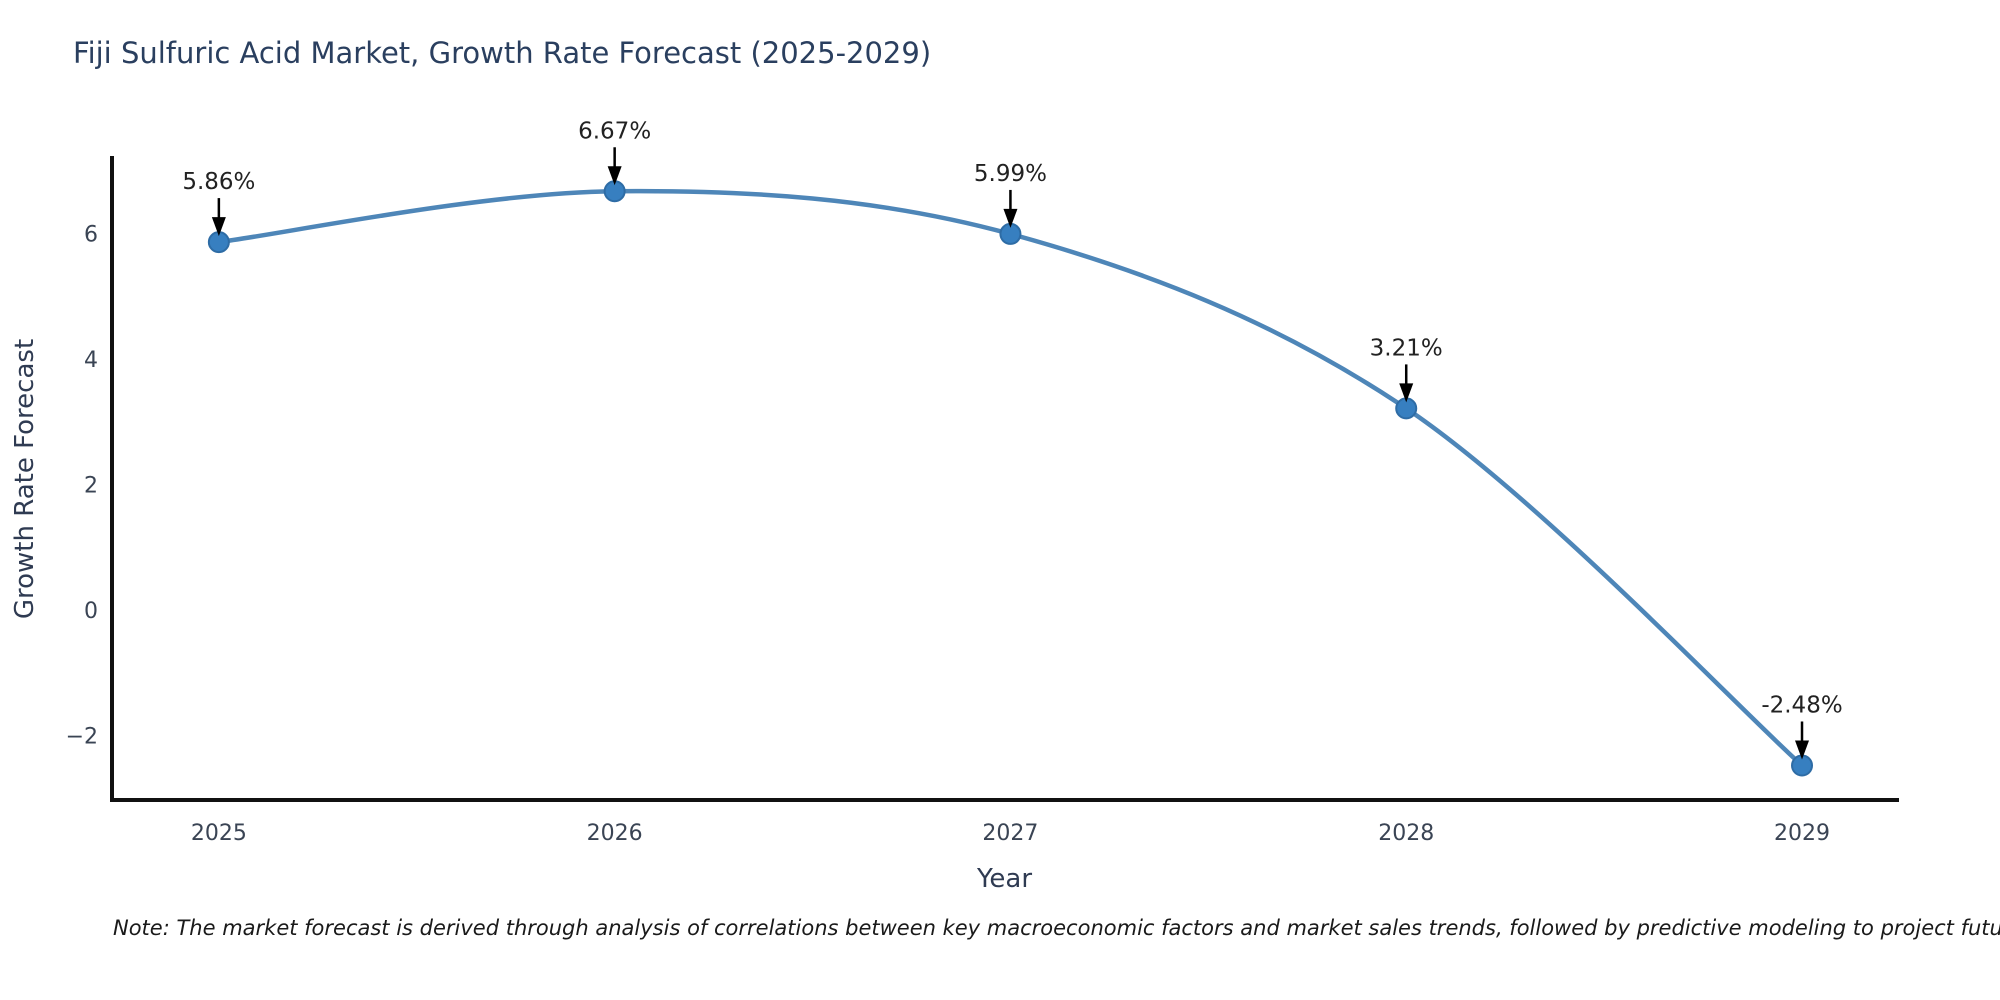  Describe the element at coordinates (91, 485) in the screenshot. I see `y-tick-label: 2` at that location.